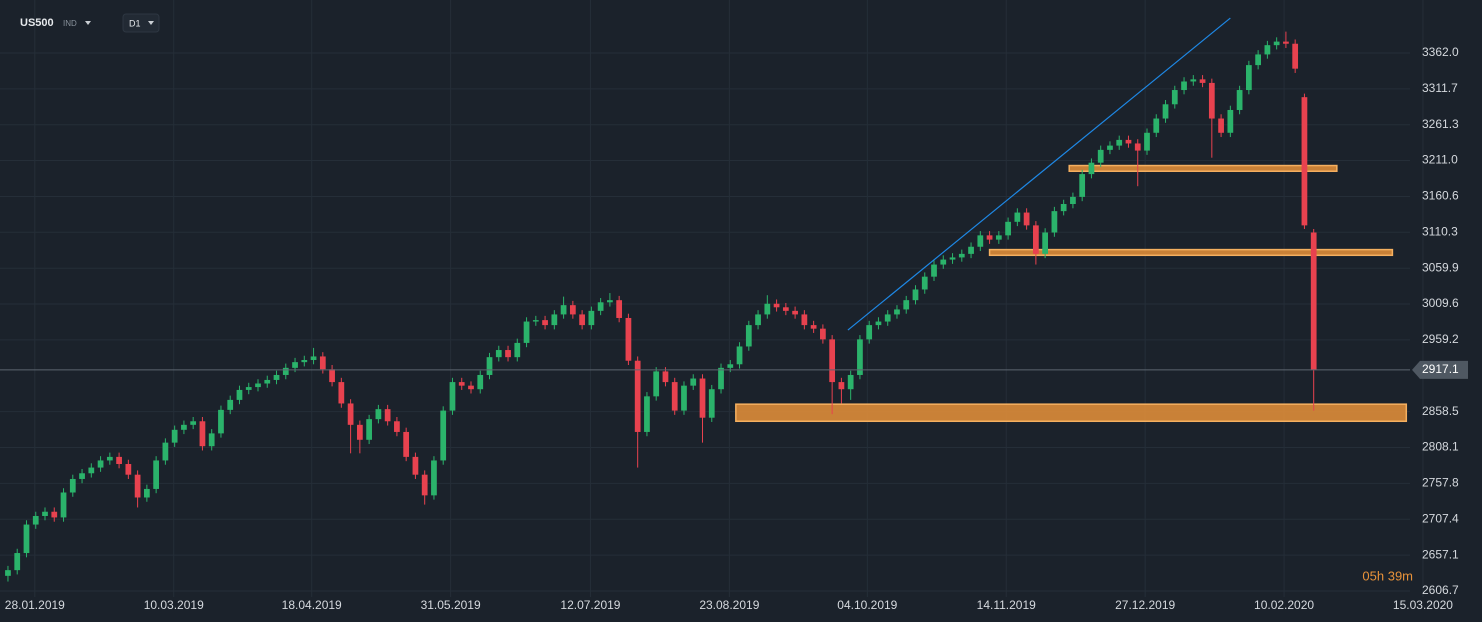 The width and height of the screenshot is (1482, 622). Describe the element at coordinates (1440, 590) in the screenshot. I see `y-tick-label: 2606.7` at that location.